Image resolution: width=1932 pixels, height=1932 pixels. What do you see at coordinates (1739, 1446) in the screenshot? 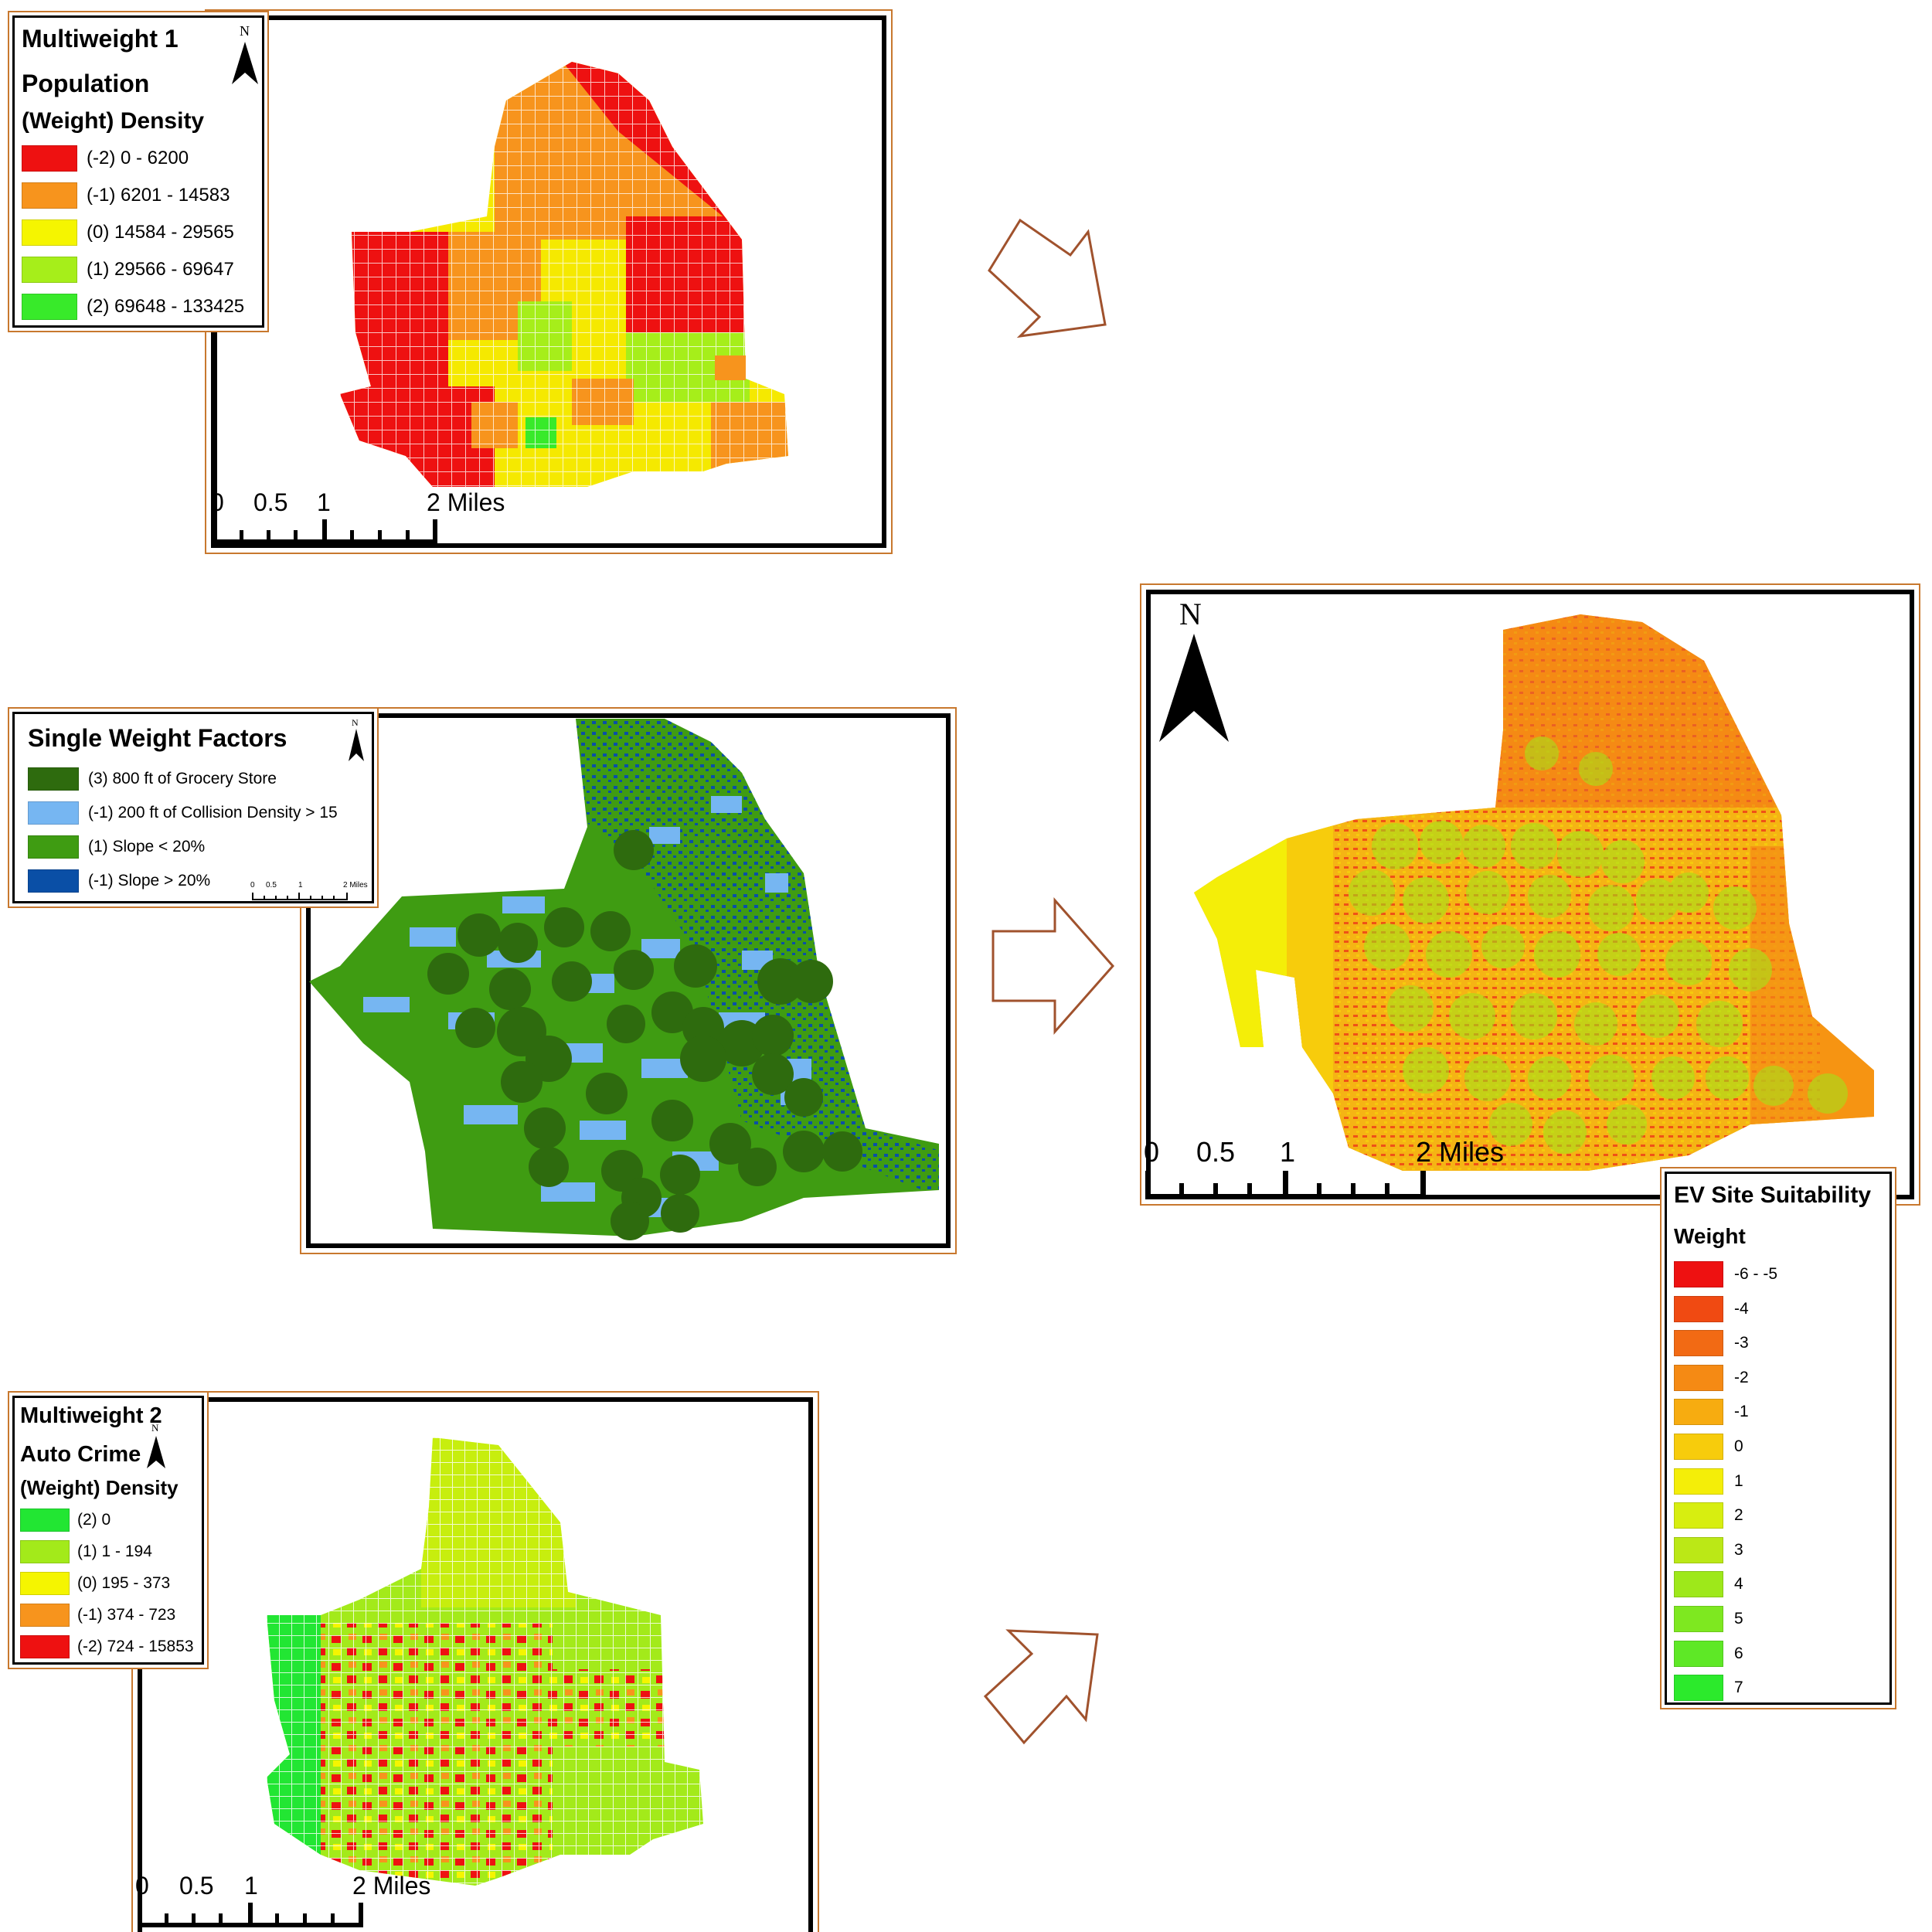
I see `class-label: 0` at bounding box center [1739, 1446].